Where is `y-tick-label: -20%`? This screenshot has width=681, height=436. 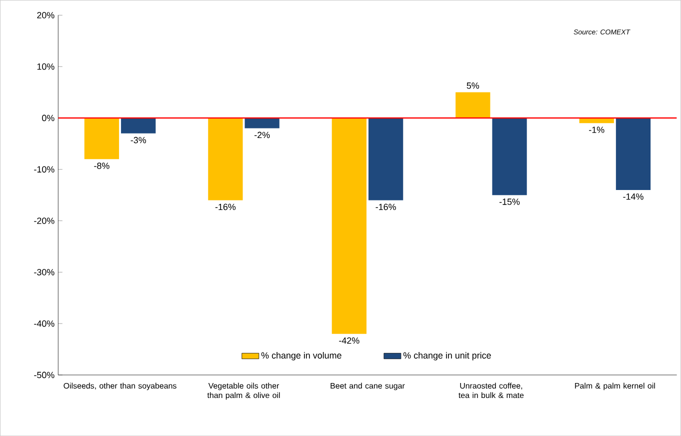
y-tick-label: -20% is located at coordinates (44, 221).